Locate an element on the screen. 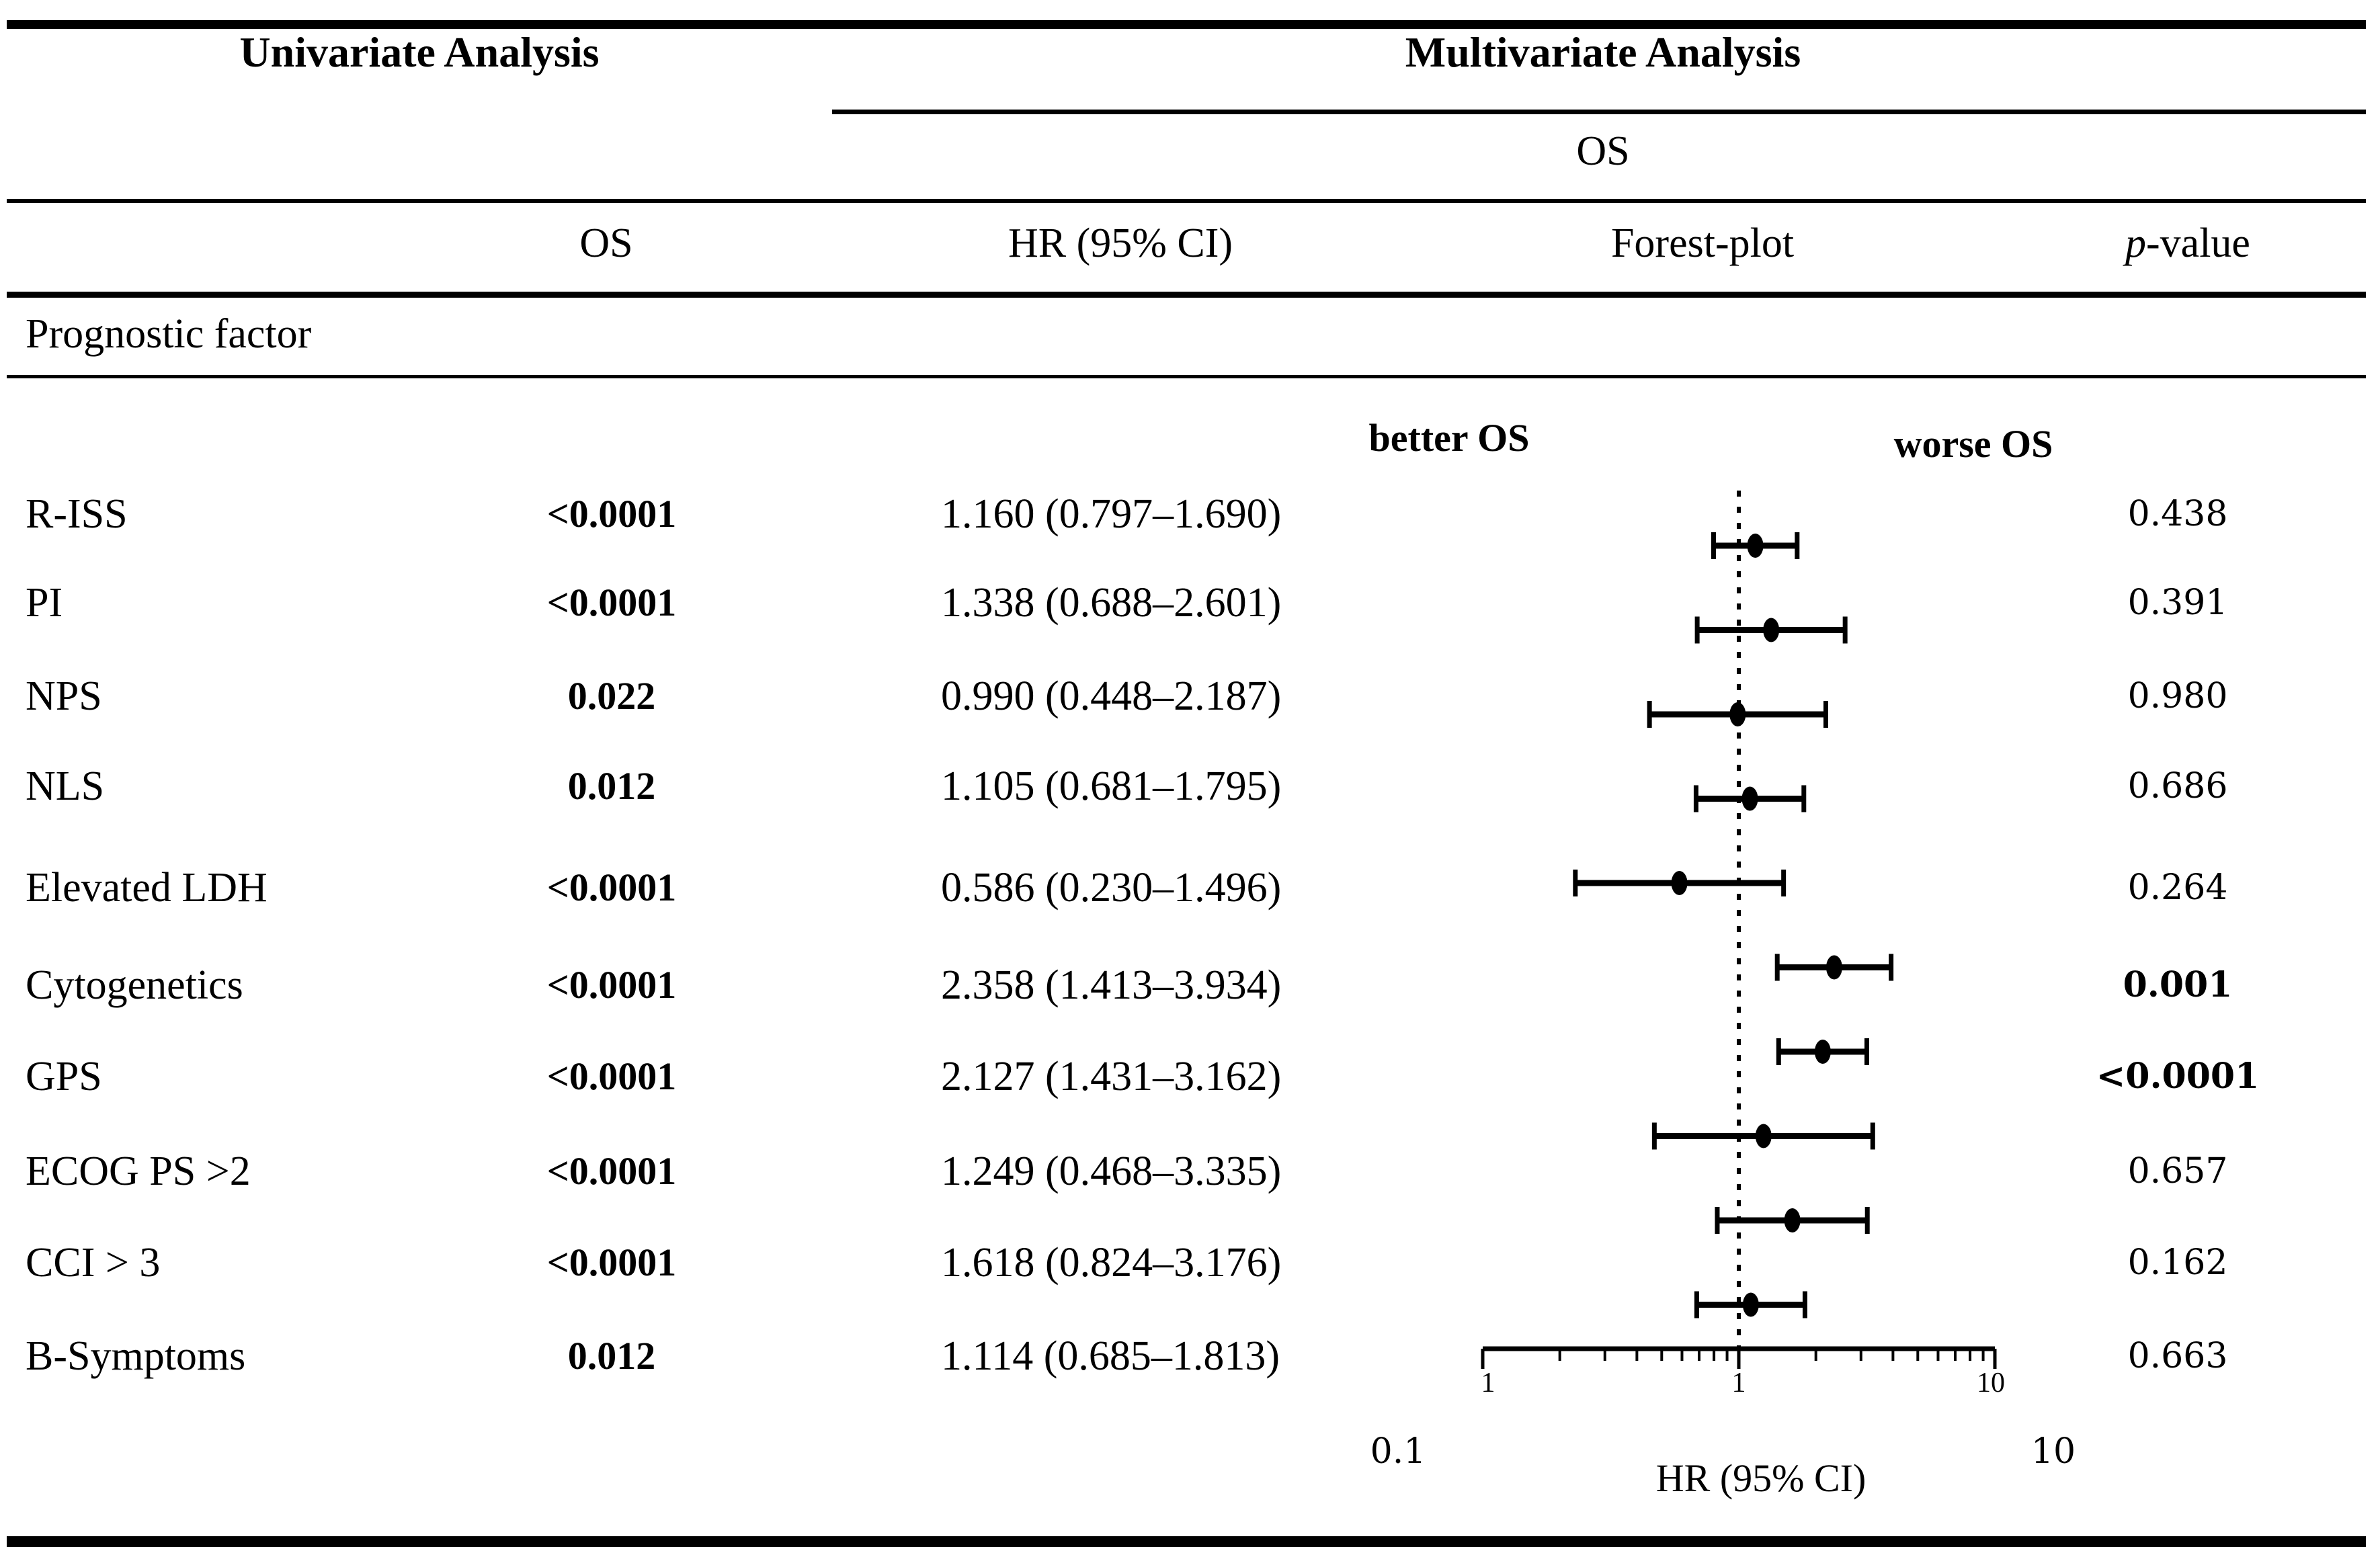 This screenshot has height=1551, width=2380. multivariate-p-value: 0.264 is located at coordinates (2177, 888).